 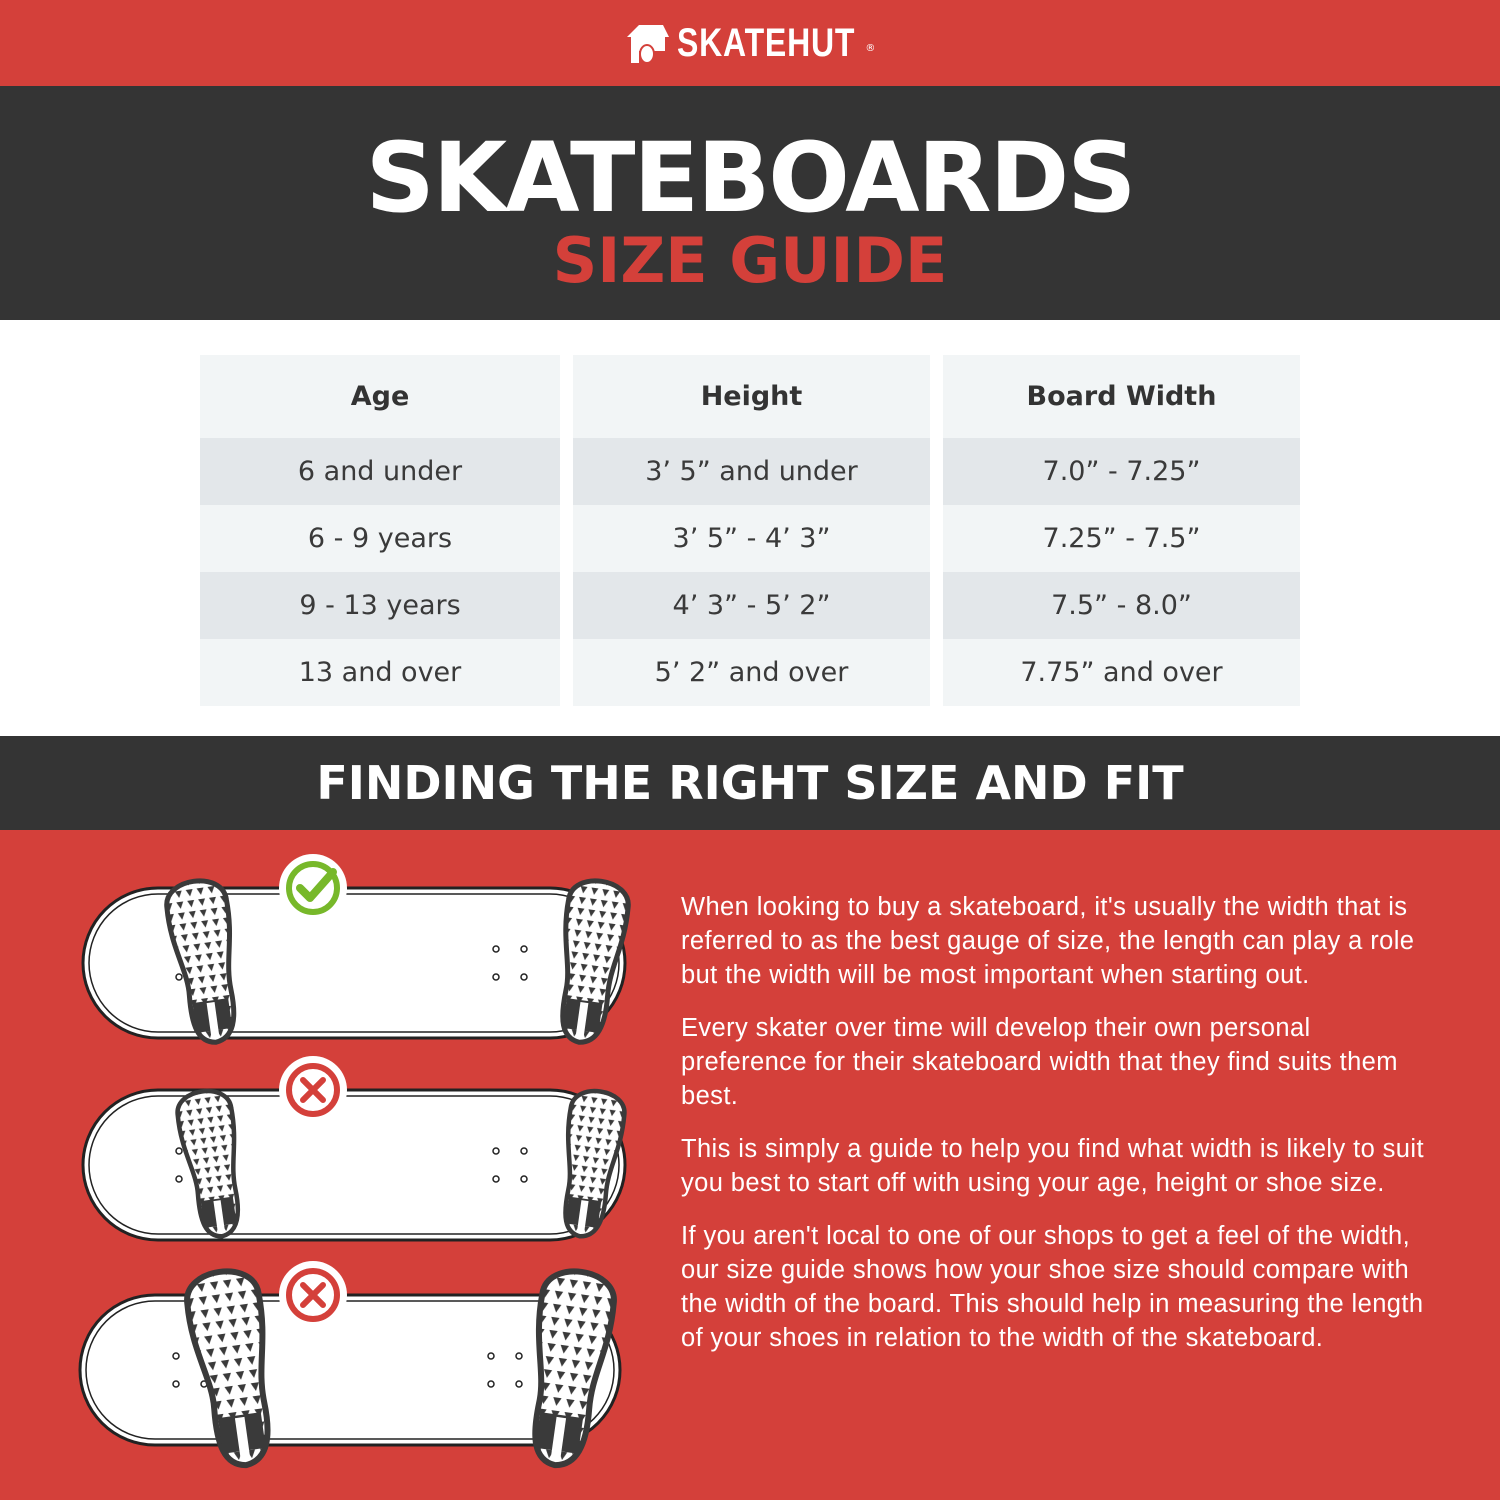 I want to click on table-cell: 3’ 5” - 4’ 3”, so click(x=751, y=538).